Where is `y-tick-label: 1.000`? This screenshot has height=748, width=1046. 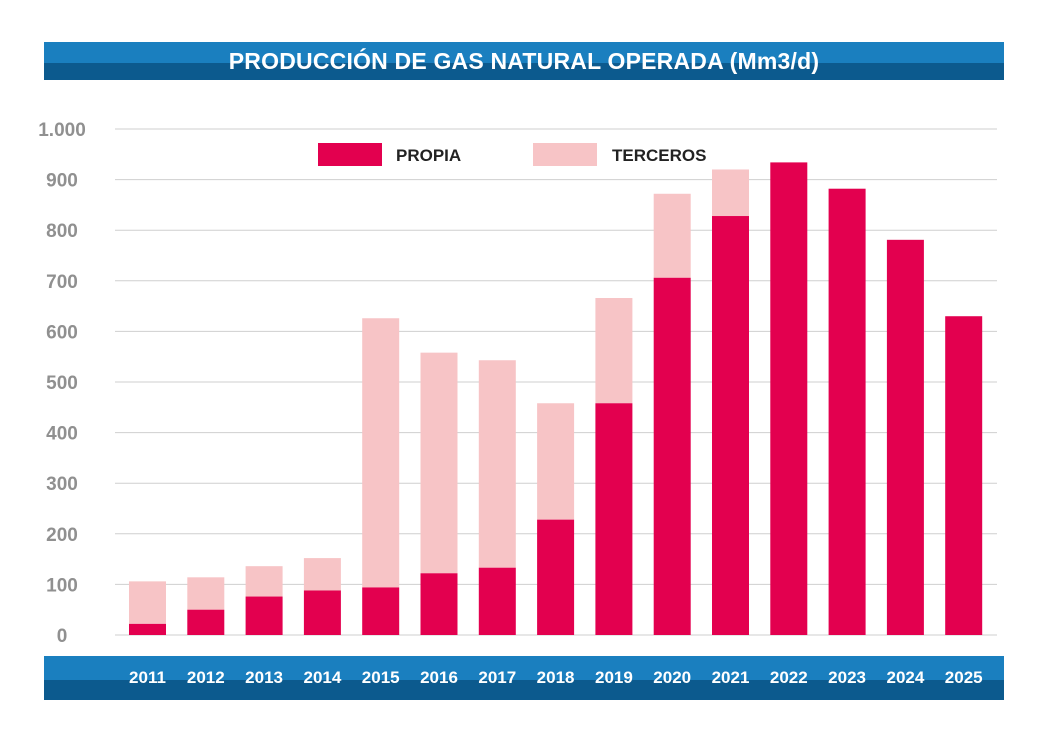 y-tick-label: 1.000 is located at coordinates (62, 130).